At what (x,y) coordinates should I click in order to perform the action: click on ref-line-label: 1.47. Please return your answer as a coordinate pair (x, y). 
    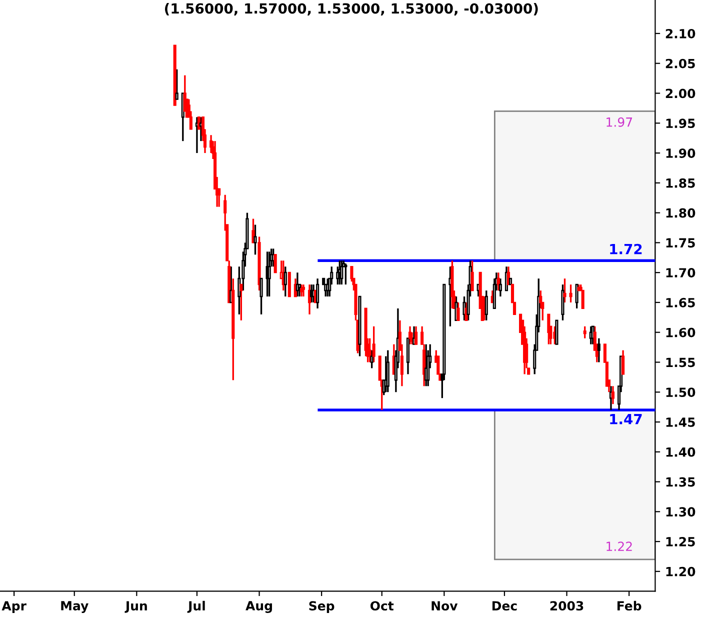
    Looking at the image, I should click on (626, 419).